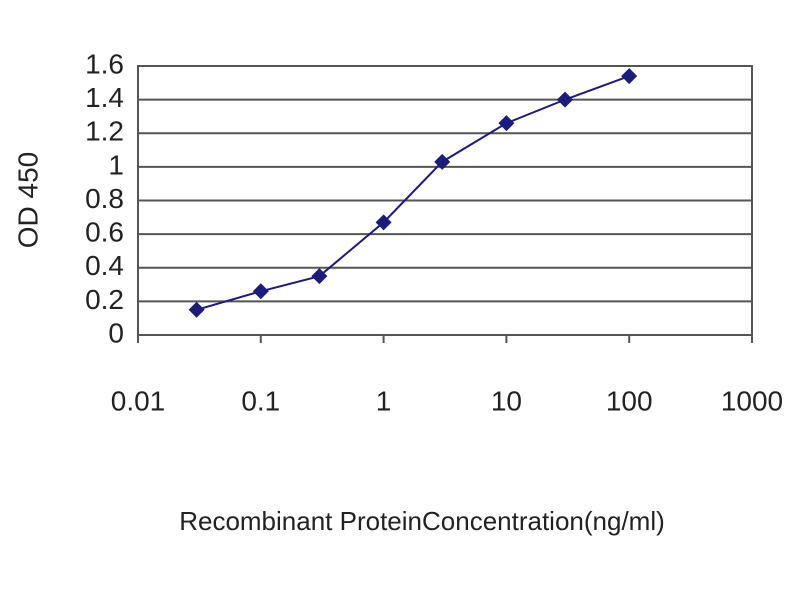  Describe the element at coordinates (116, 332) in the screenshot. I see `y-tick-label: 0` at that location.